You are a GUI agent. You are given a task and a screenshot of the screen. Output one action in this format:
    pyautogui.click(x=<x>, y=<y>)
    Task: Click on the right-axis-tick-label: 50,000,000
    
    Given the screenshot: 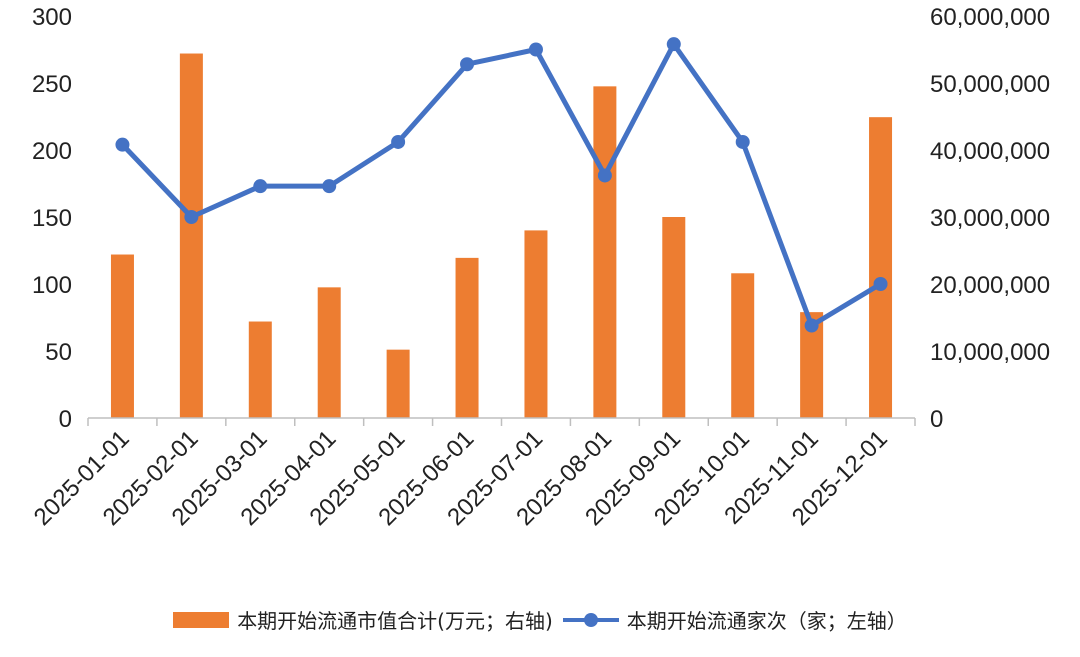 What is the action you would take?
    pyautogui.click(x=990, y=84)
    